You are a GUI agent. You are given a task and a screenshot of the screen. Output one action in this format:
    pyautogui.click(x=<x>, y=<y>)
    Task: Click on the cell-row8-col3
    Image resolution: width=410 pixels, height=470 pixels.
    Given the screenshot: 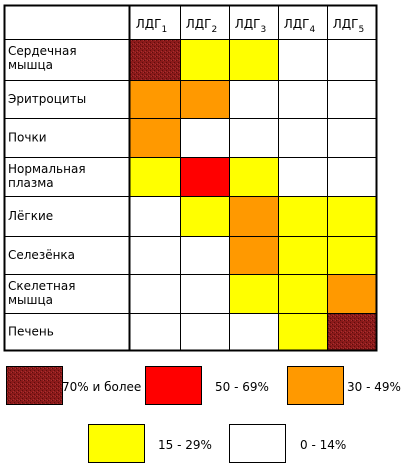 What is the action you would take?
    pyautogui.click(x=253, y=331)
    